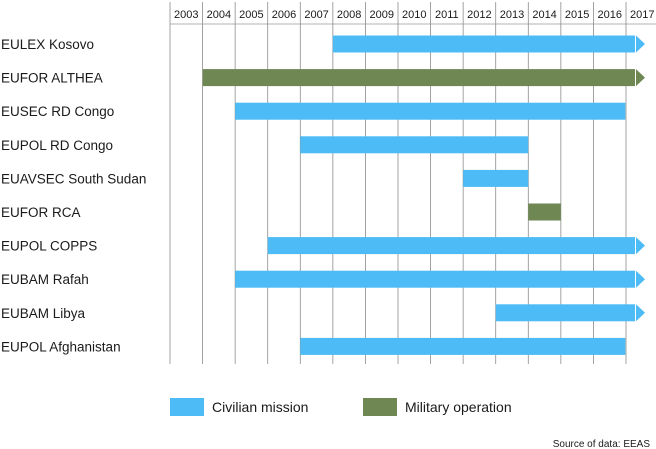 The height and width of the screenshot is (449, 656). What do you see at coordinates (447, 15) in the screenshot?
I see `year-label-2011: 2011` at bounding box center [447, 15].